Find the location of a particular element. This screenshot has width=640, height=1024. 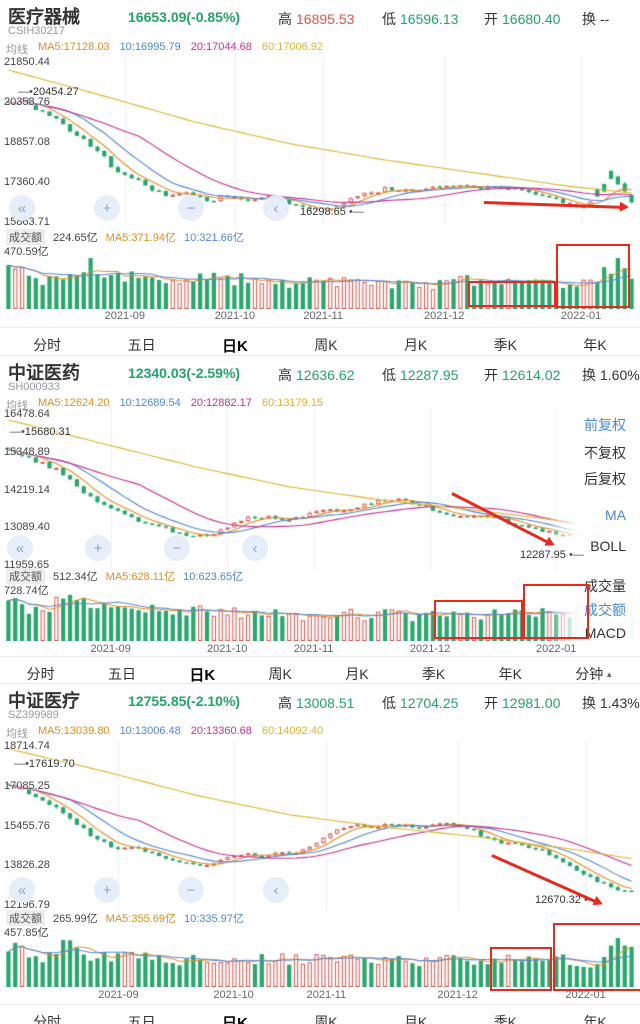

ma-legend-label: 均线 is located at coordinates (17, 734).